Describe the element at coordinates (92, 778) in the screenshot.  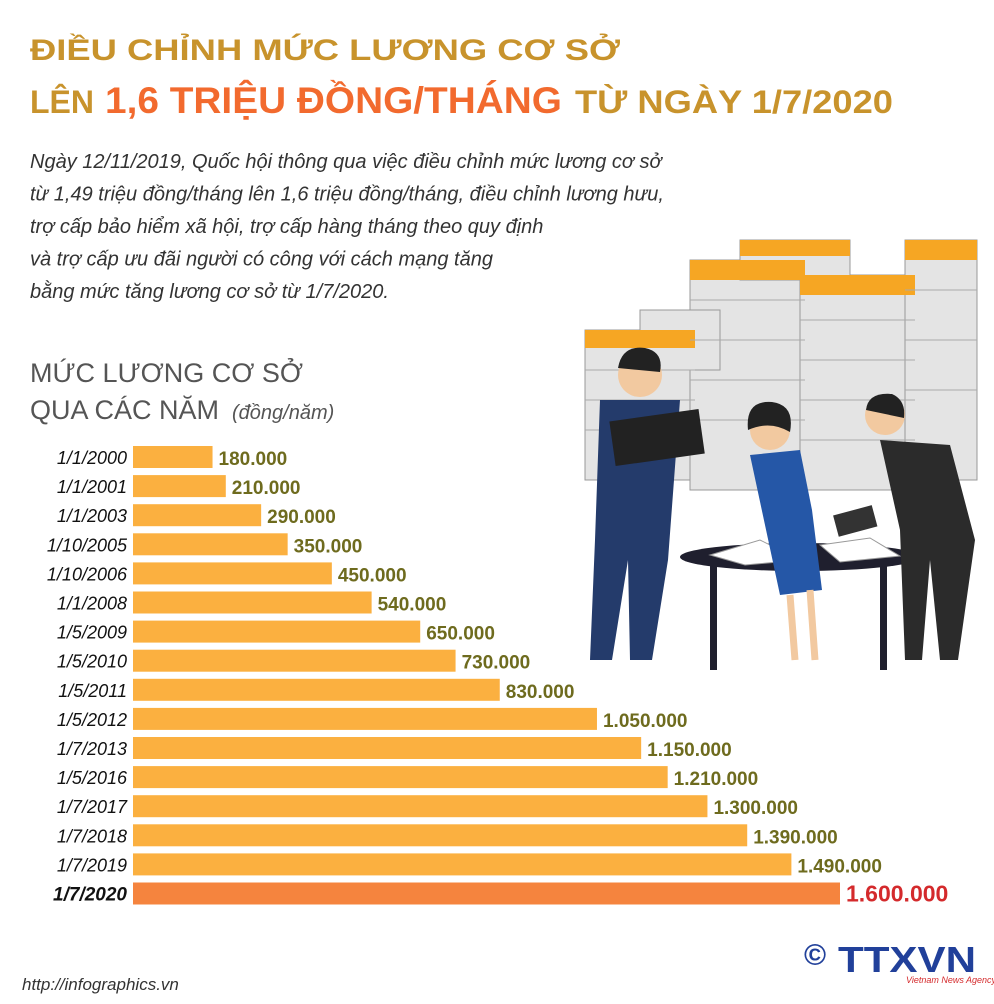
I see `category-label: 1/5/2016` at that location.